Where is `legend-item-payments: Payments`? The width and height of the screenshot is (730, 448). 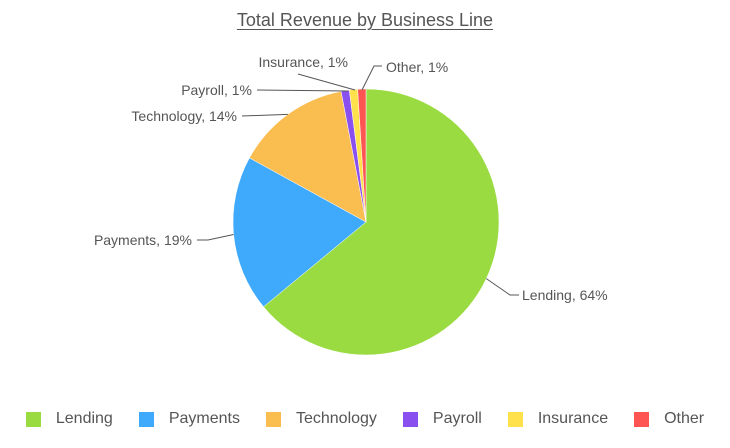 legend-item-payments: Payments is located at coordinates (189, 419).